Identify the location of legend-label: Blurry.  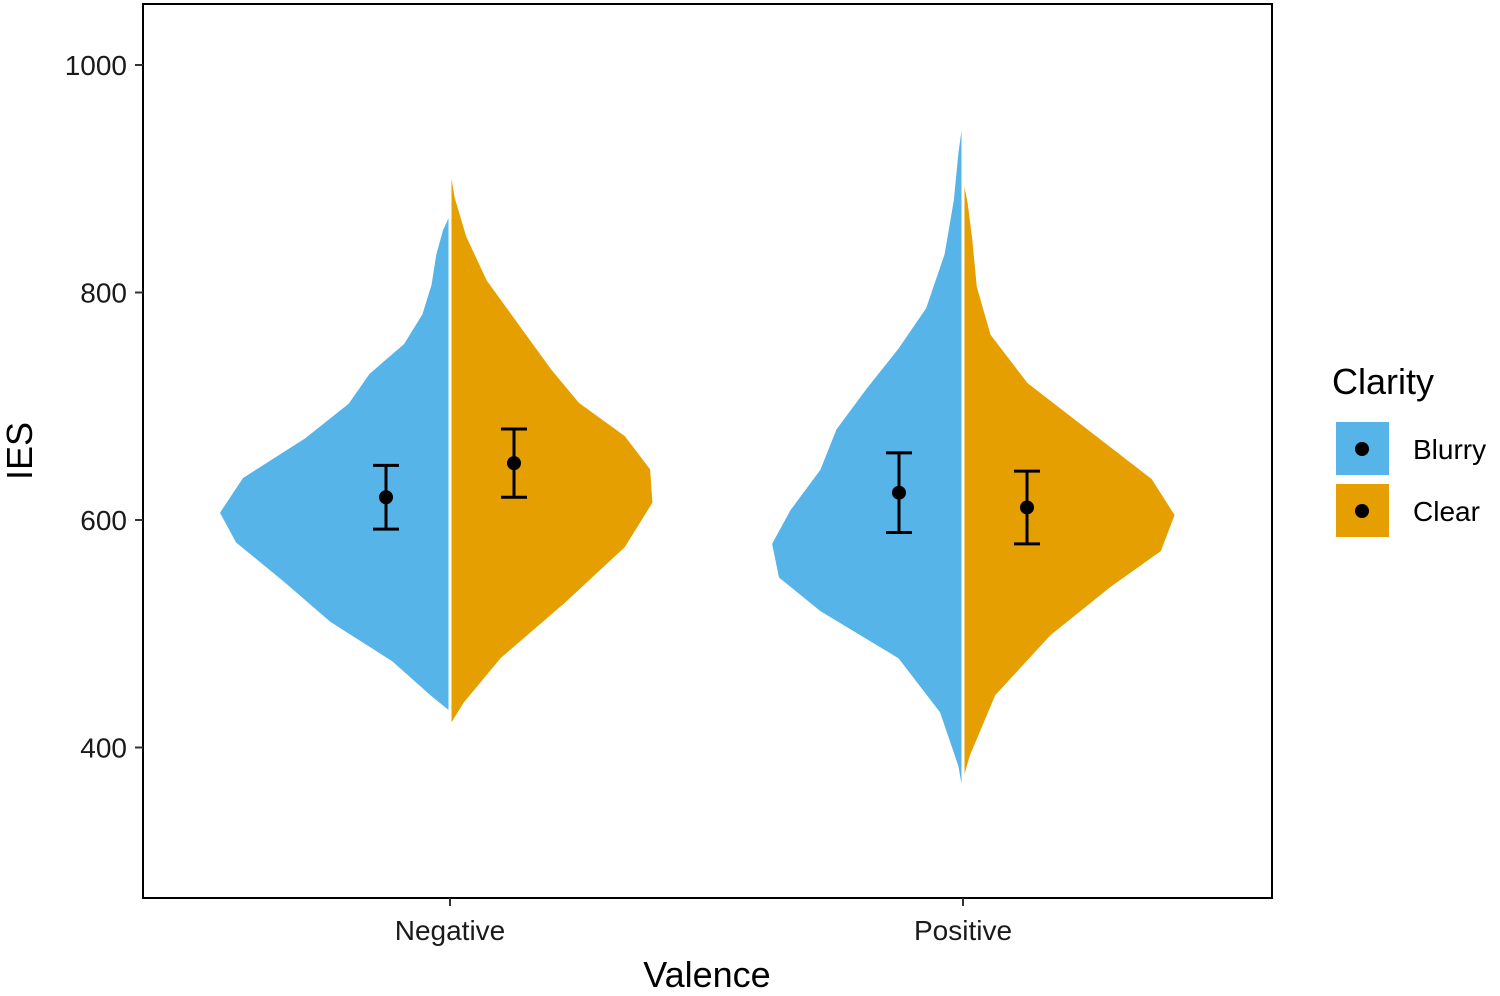
(1449, 449).